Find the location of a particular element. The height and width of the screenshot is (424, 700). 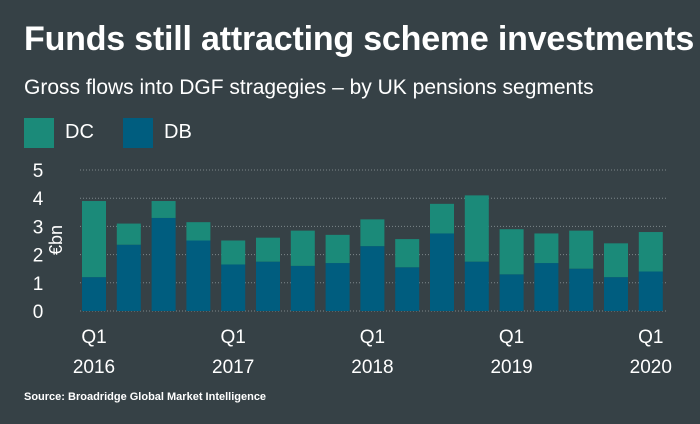

y-tick-label-3: 3 is located at coordinates (38, 227).